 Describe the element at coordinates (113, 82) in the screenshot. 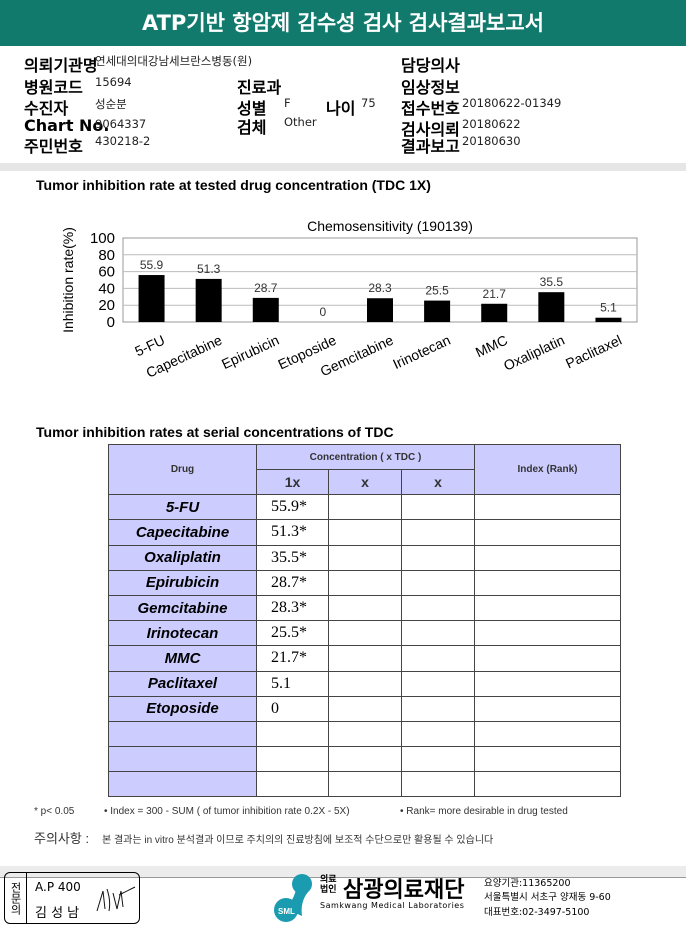

I see `hospital-code: 15694` at that location.